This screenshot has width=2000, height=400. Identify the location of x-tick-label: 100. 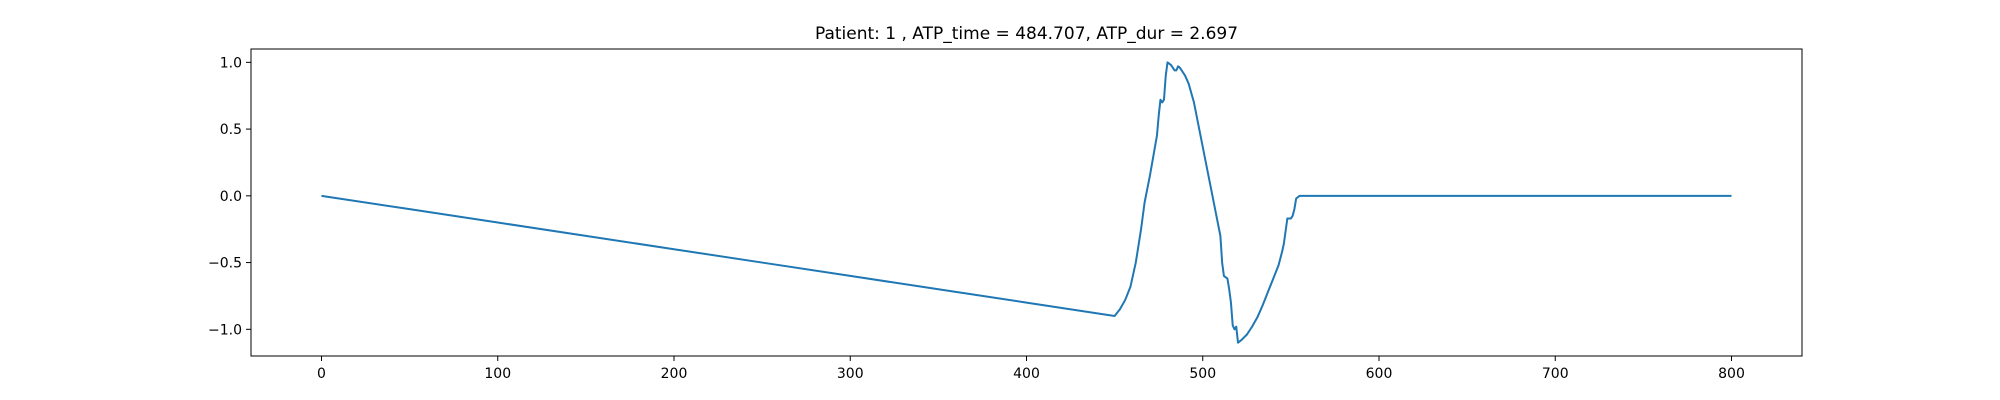
(497, 374).